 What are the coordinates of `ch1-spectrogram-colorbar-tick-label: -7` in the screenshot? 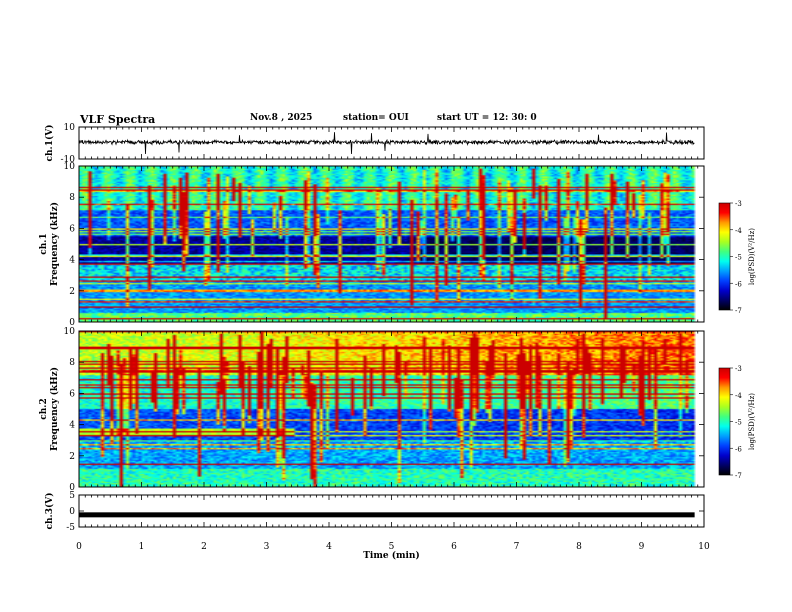 It's located at (738, 311).